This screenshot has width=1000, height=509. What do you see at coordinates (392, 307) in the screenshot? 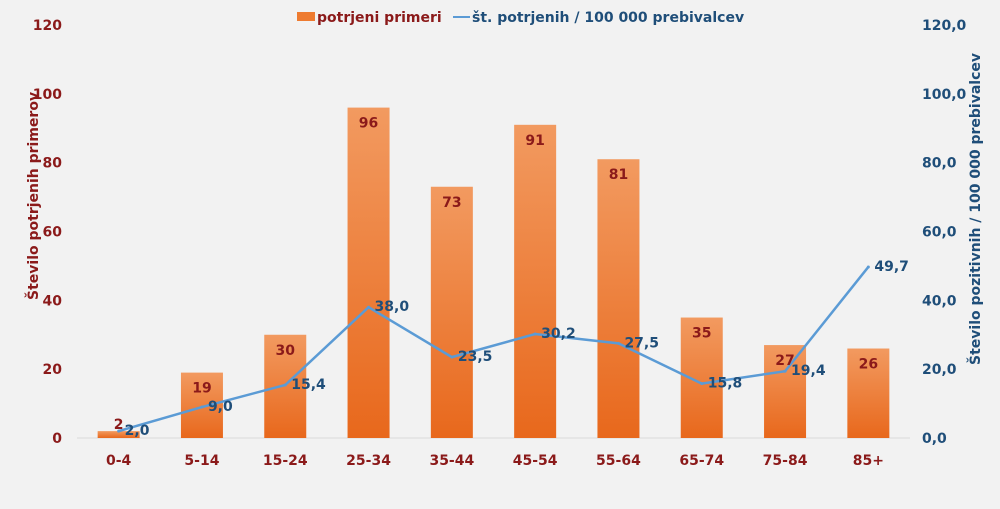
I see `line-value-label: 38,0` at bounding box center [392, 307].